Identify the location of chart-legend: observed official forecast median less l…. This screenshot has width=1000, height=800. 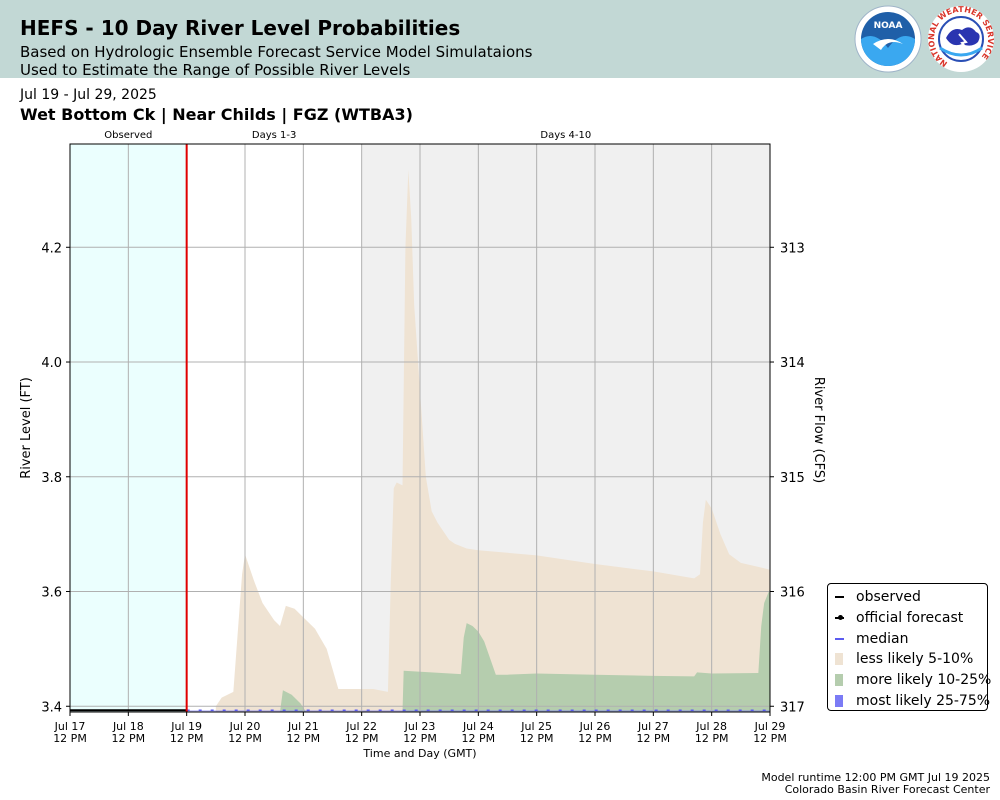
(909, 647).